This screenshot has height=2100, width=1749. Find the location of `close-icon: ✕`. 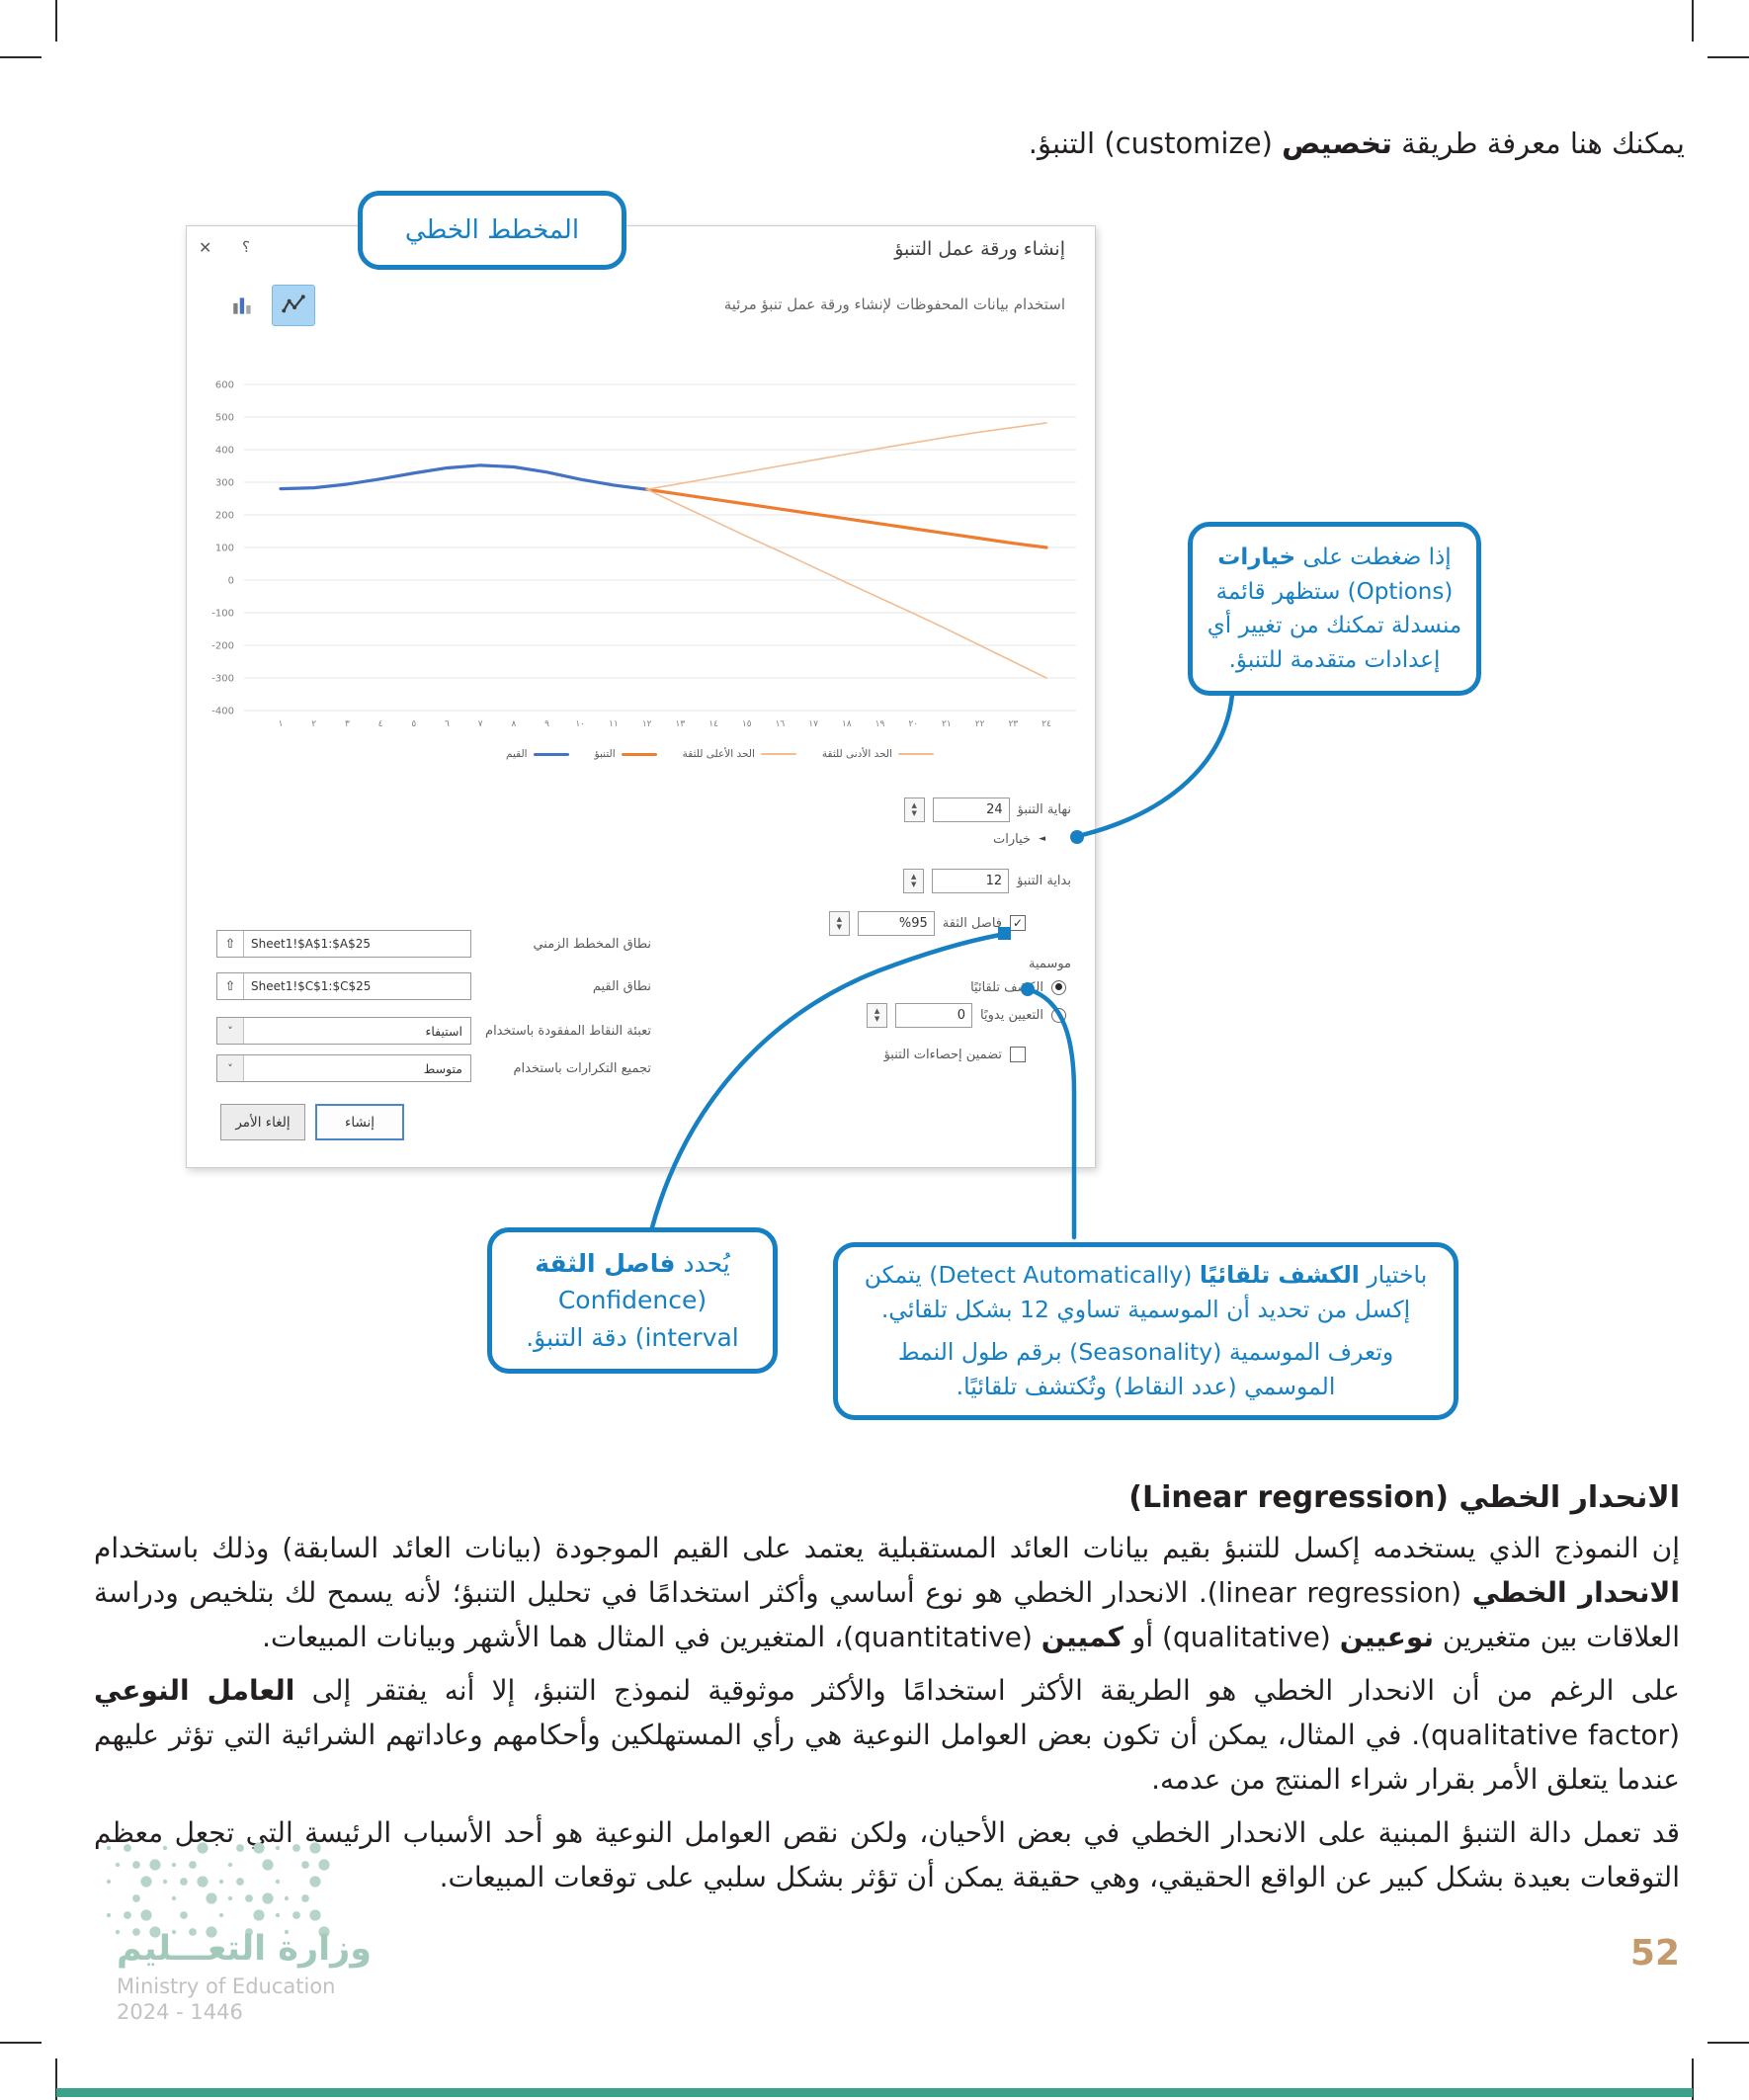

close-icon: ✕ is located at coordinates (205, 247).